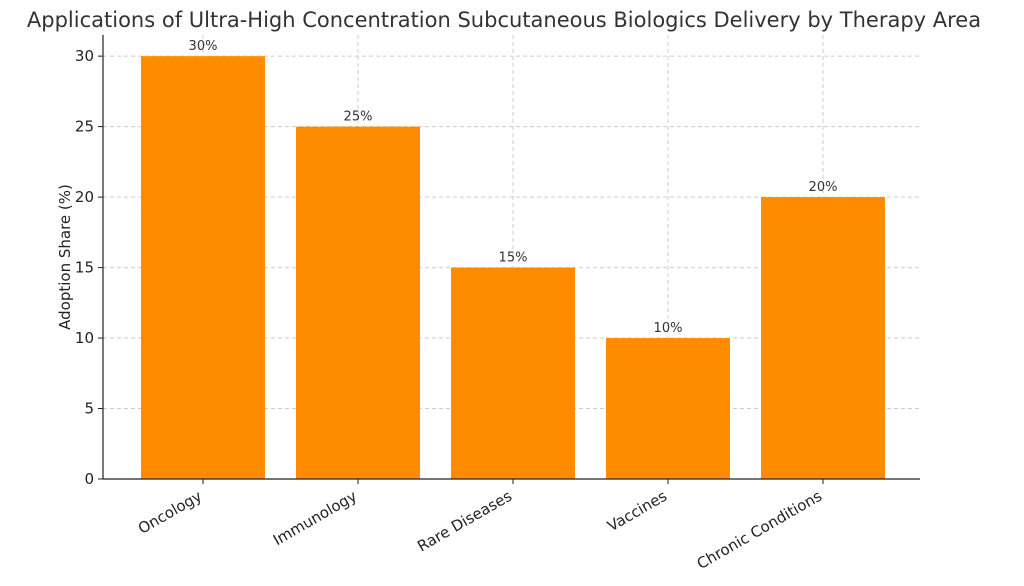 The height and width of the screenshot is (586, 1024). What do you see at coordinates (65, 257) in the screenshot?
I see `y-axis-label: Adoption Share (%)` at bounding box center [65, 257].